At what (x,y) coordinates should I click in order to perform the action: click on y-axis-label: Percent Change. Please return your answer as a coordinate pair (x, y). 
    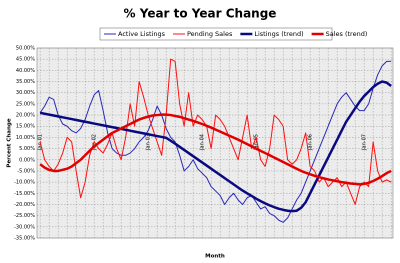
    Looking at the image, I should click on (10, 142).